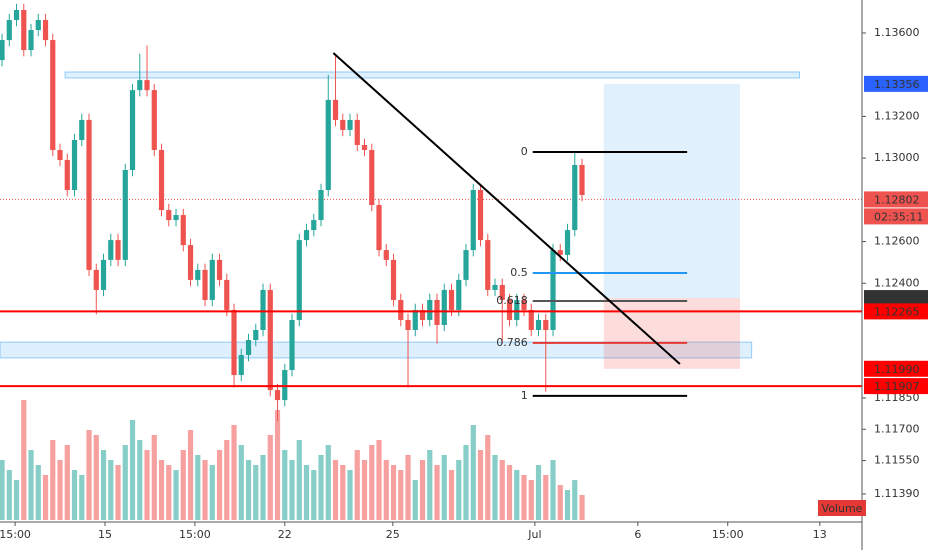 This screenshot has width=932, height=550. I want to click on target-tag, so click(896, 83).